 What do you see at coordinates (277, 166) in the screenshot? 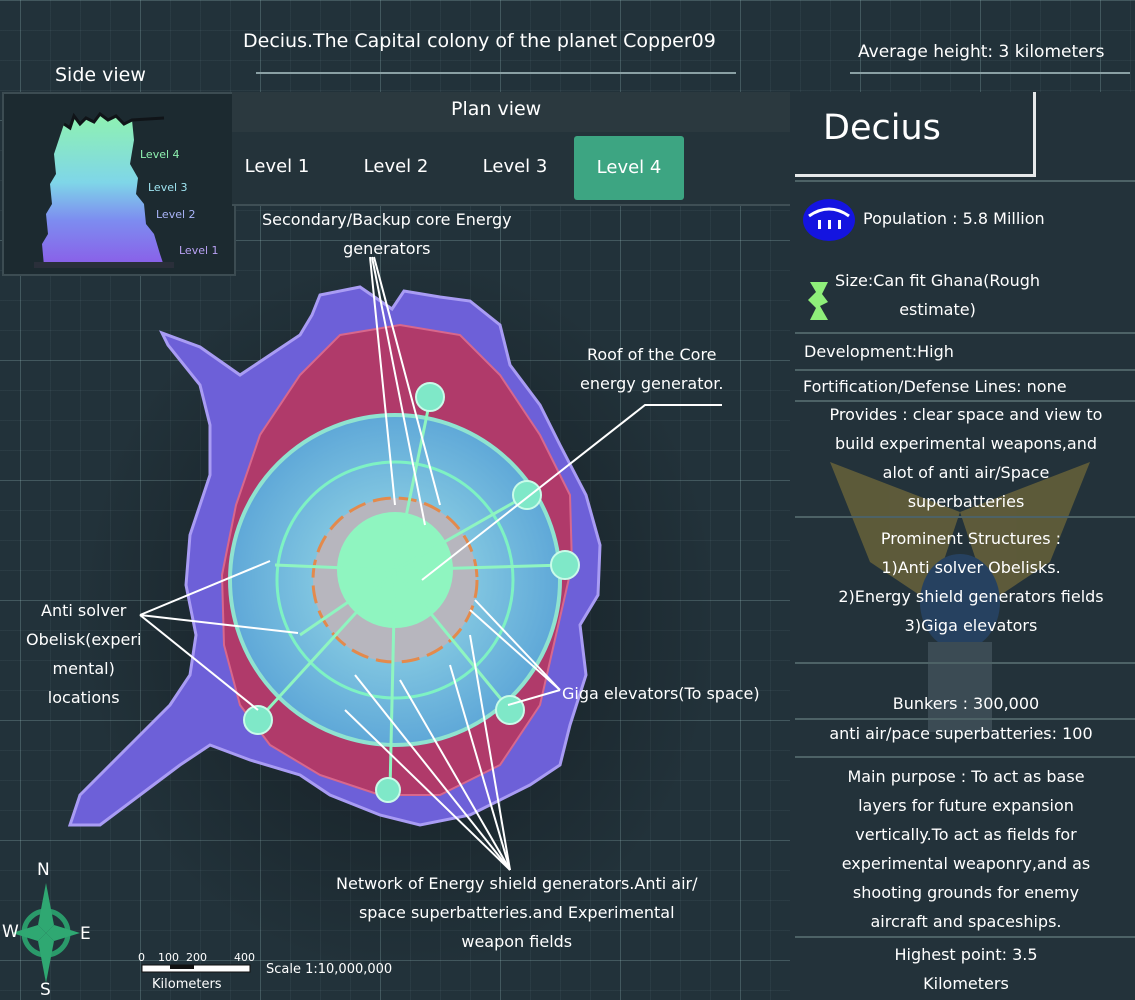
I see `tab-level-1: Level 1` at bounding box center [277, 166].